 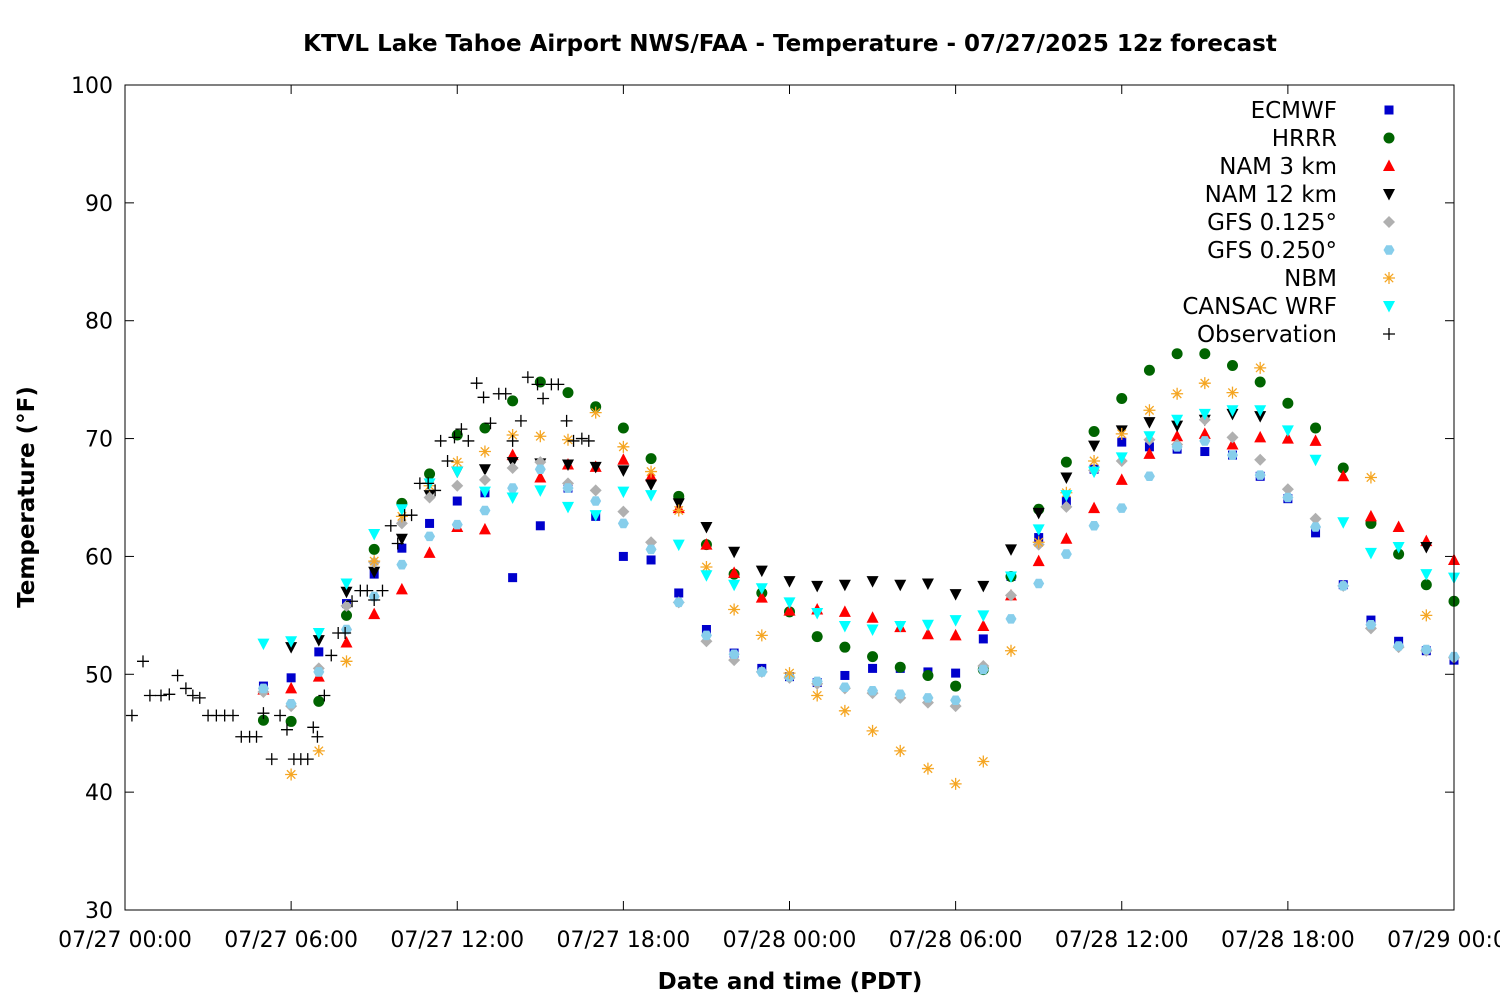 I want to click on y-tick-label: 80, so click(x=99, y=322).